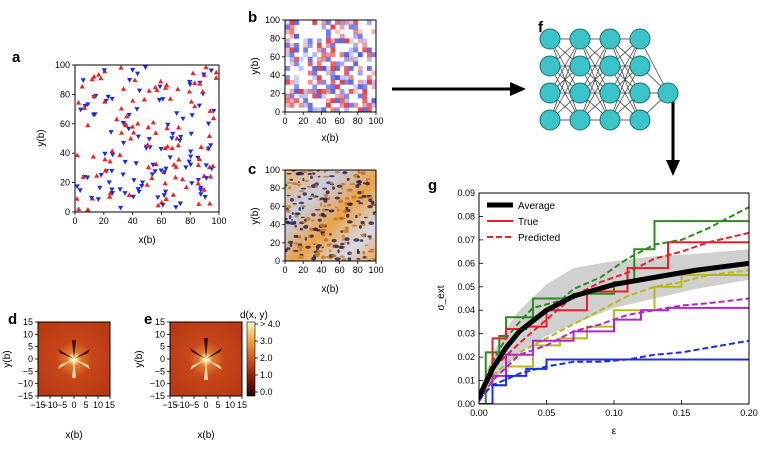 The image size is (768, 453). Describe the element at coordinates (466, 357) in the screenshot. I see `g-y-tick-label: 0.02` at that location.